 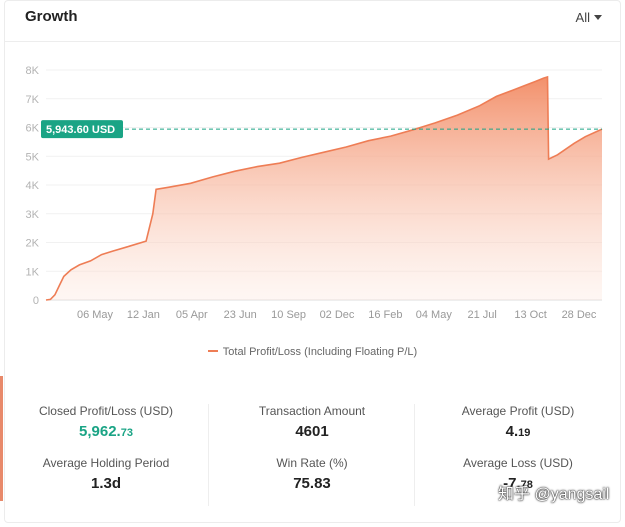 I want to click on x-tick-label: 04 May, so click(x=434, y=315).